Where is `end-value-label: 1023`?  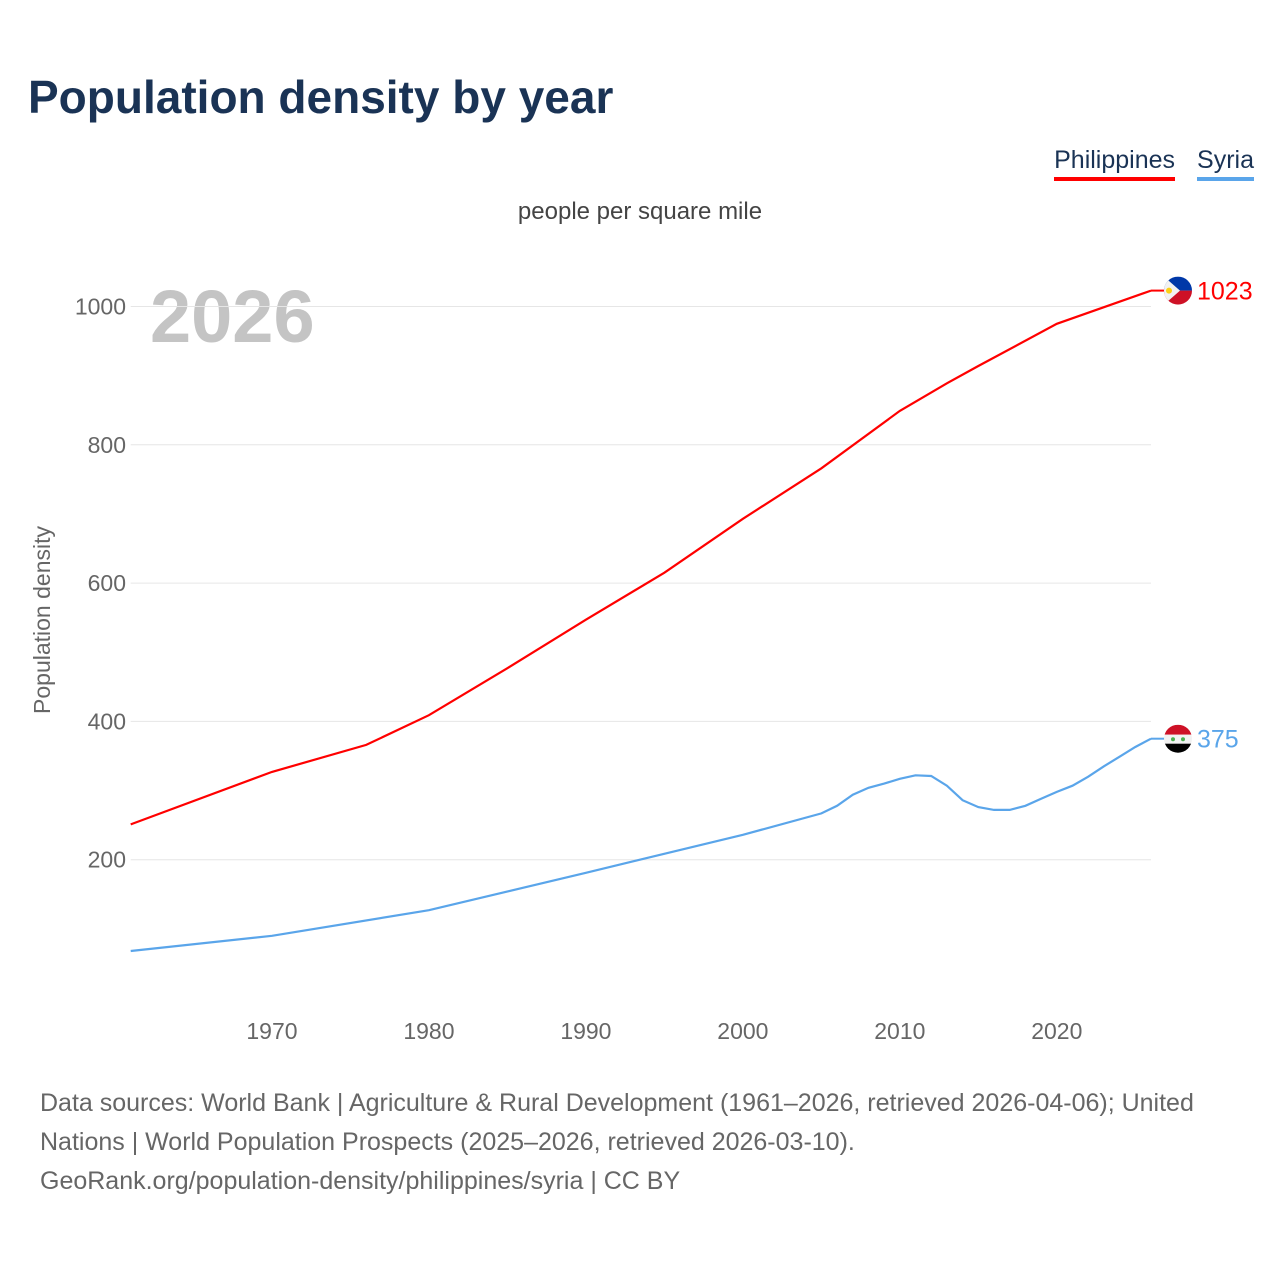
end-value-label: 1023 is located at coordinates (1225, 292).